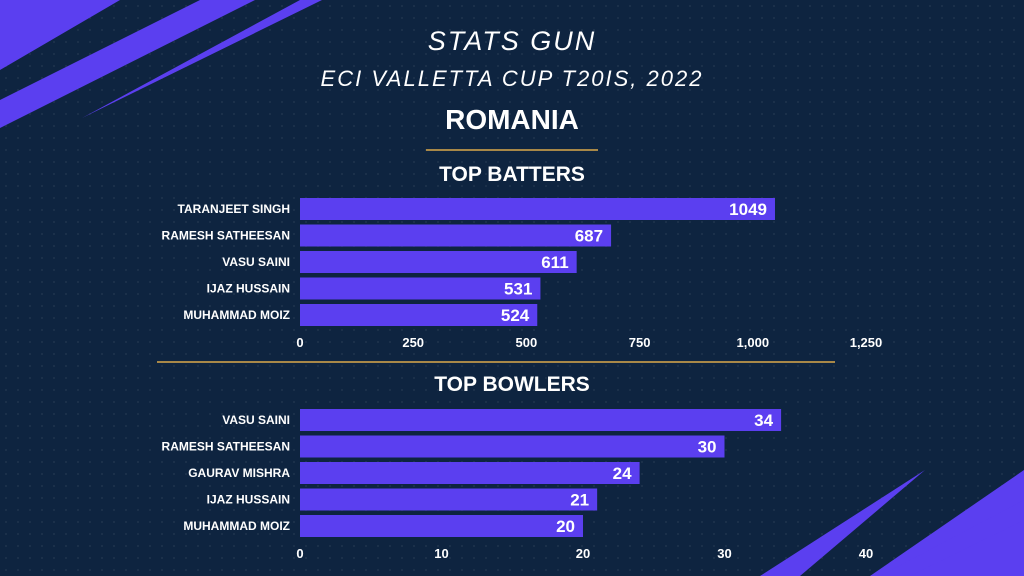 The image size is (1024, 576). Describe the element at coordinates (527, 342) in the screenshot. I see `batters-tick-label: 500` at that location.